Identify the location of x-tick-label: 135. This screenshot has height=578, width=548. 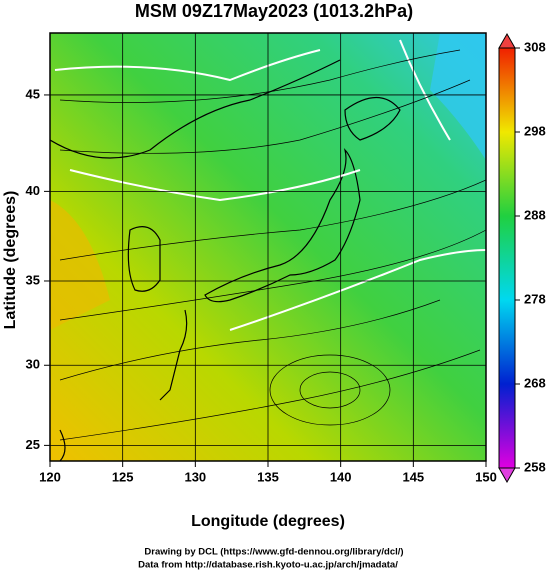
(268, 476).